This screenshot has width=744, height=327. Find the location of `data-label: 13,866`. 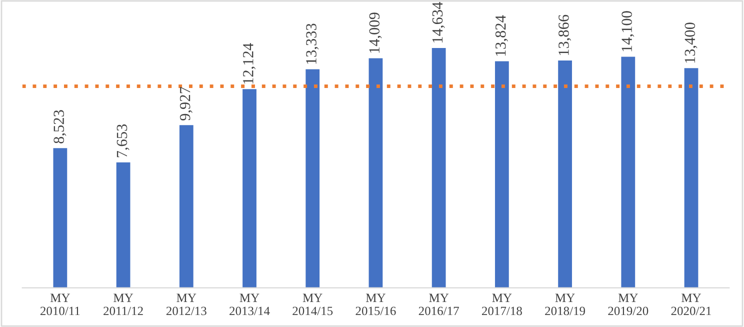

data-label: 13,866 is located at coordinates (565, 35).